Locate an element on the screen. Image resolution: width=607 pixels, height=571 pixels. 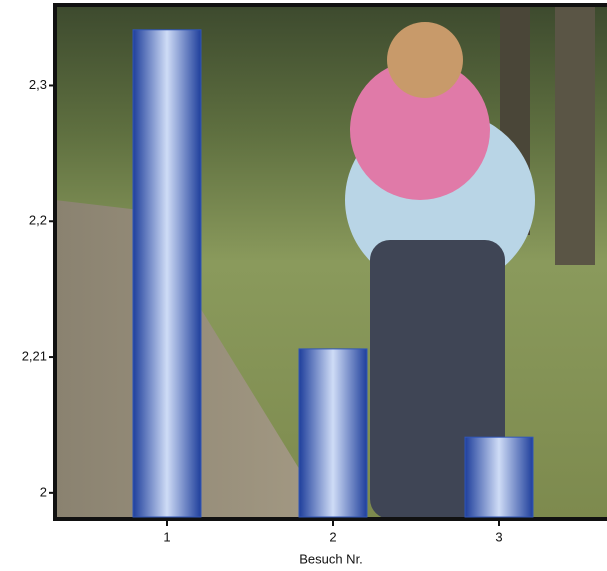
x-tick-label: 3 is located at coordinates (498, 536).